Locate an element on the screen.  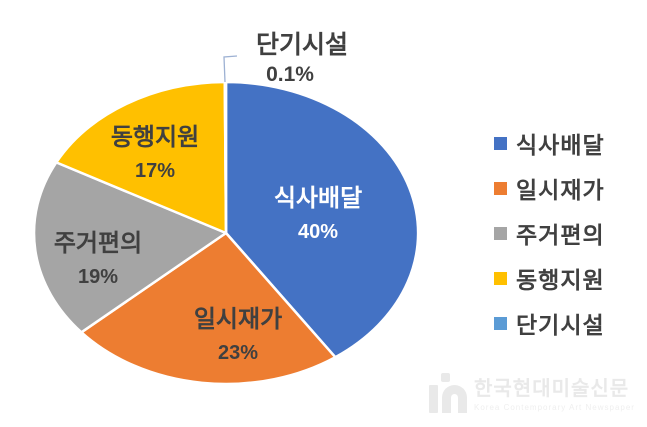
slice-label-name: 동행지원 is located at coordinates (155, 137).